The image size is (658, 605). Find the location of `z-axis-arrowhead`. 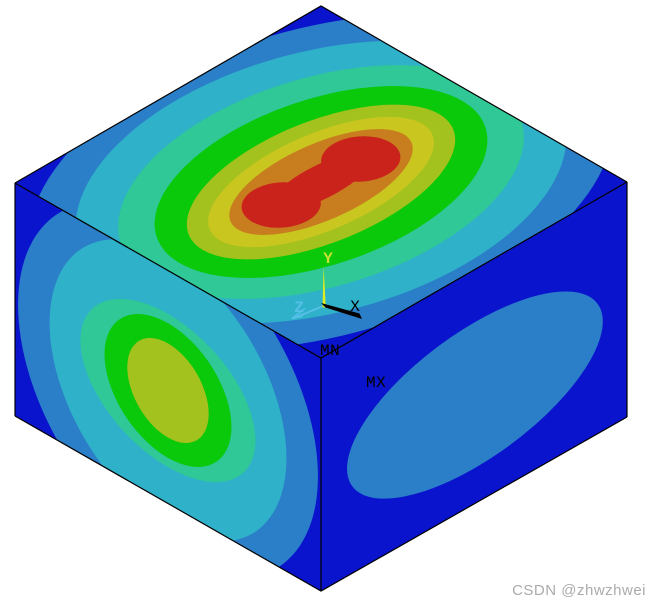

z-axis-arrowhead is located at coordinates (298, 313).